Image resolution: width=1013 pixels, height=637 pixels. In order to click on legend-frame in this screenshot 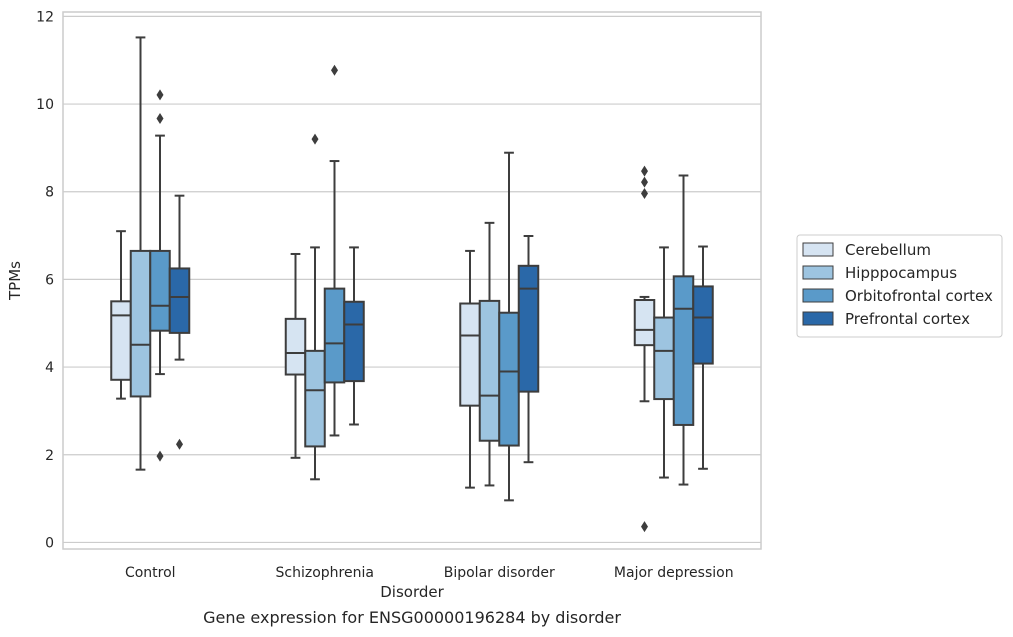, I will do `click(899, 286)`.